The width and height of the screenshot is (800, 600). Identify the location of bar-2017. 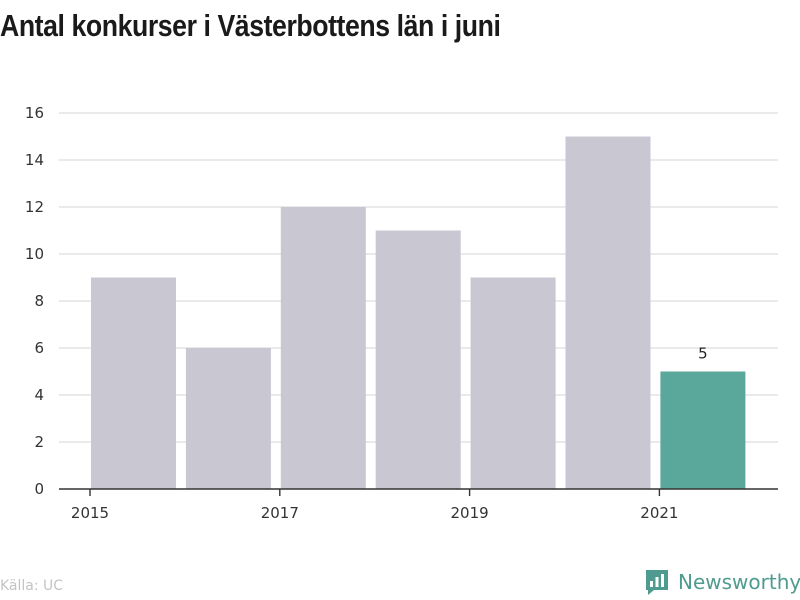
(323, 348).